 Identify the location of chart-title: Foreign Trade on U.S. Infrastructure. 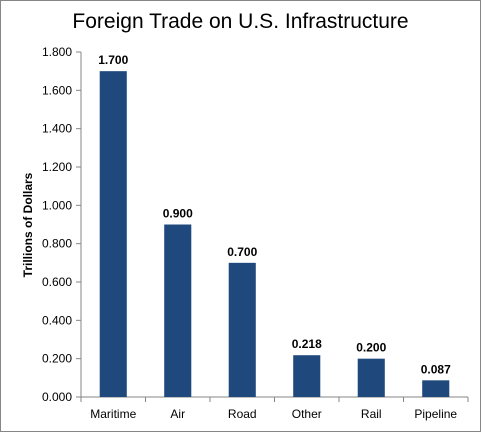
(240, 21).